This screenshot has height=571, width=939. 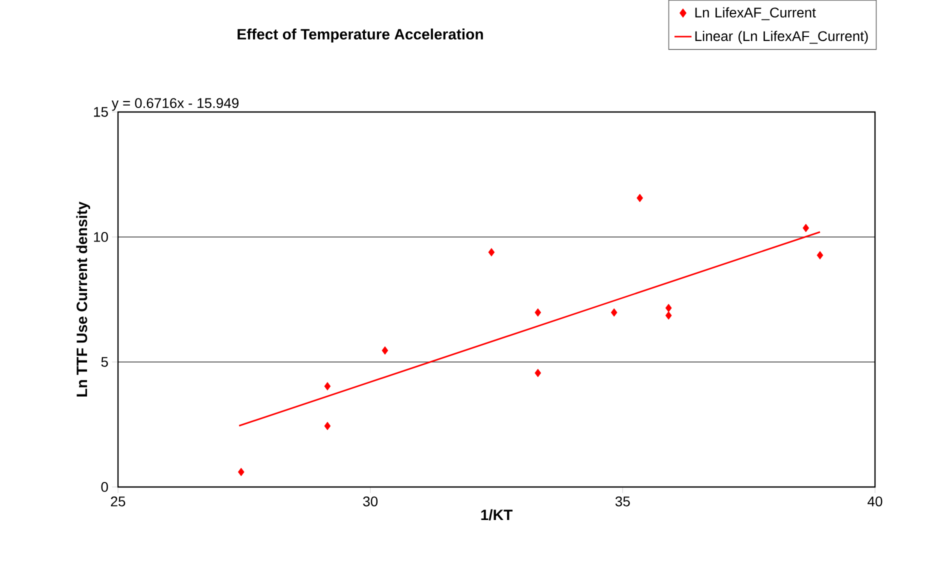 What do you see at coordinates (360, 35) in the screenshot?
I see `chart-title: Effect of Temperature Acceleration` at bounding box center [360, 35].